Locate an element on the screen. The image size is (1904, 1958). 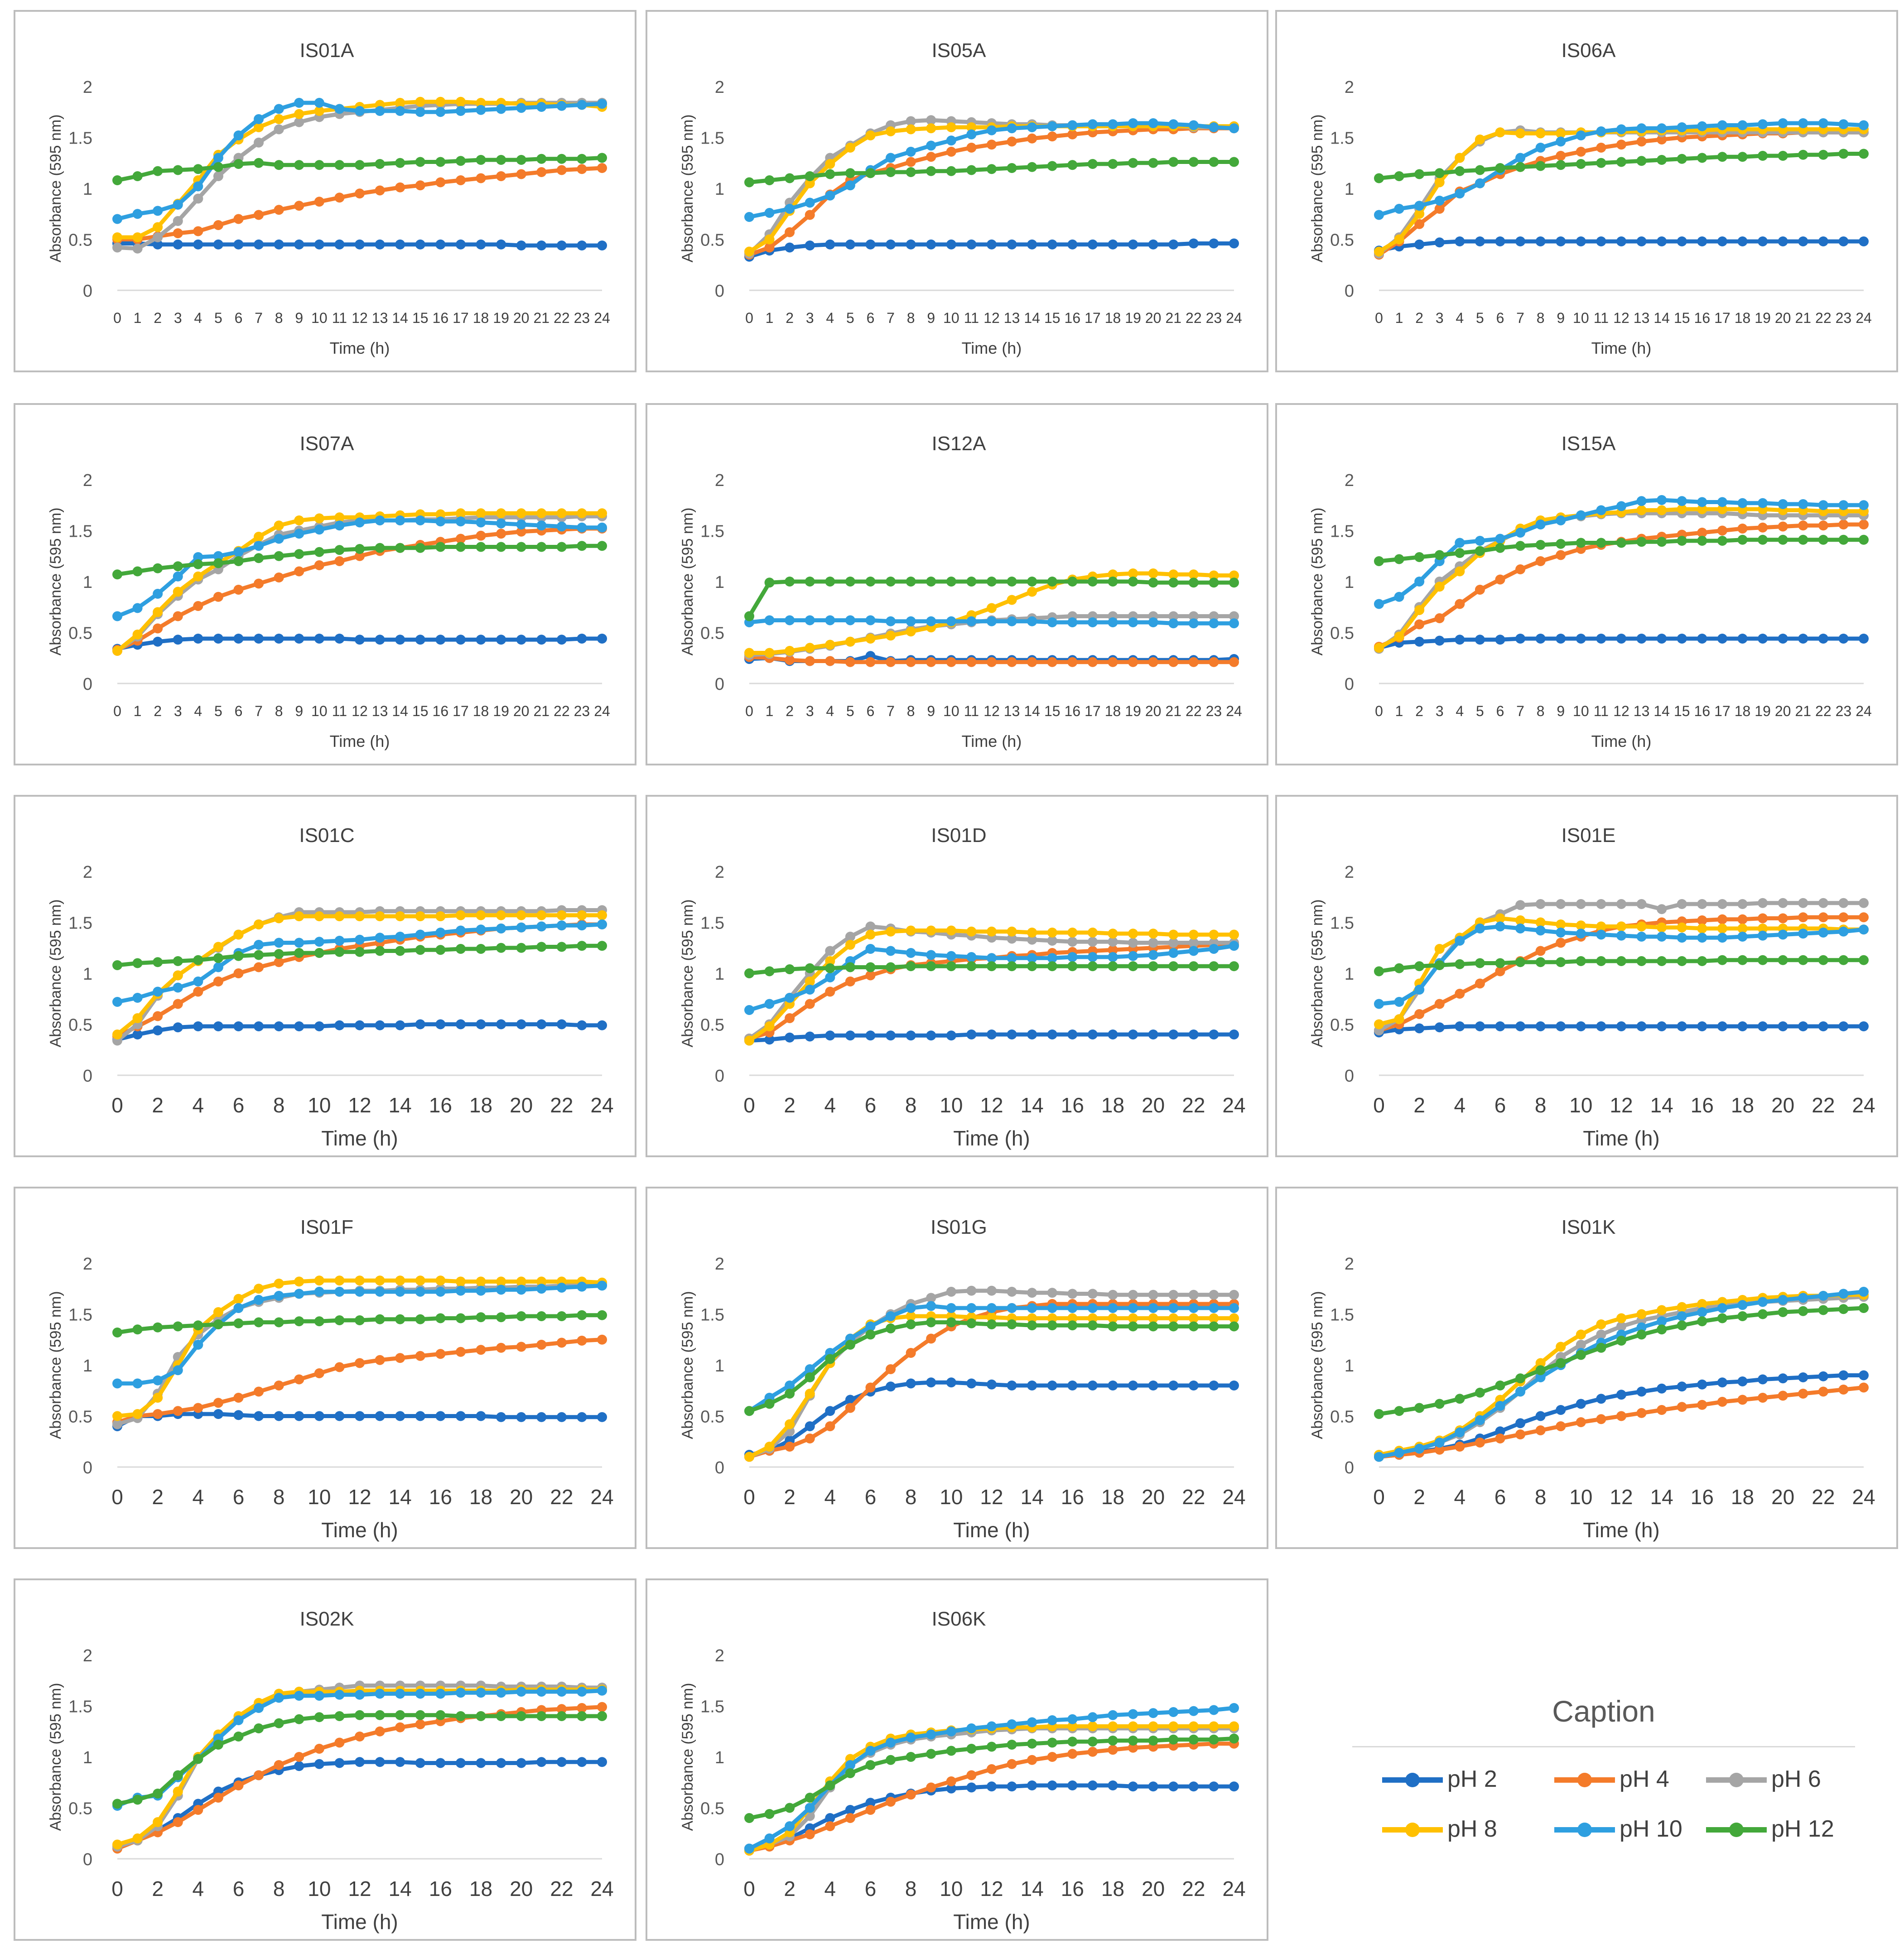
legend-marker is located at coordinates (1584, 1830).